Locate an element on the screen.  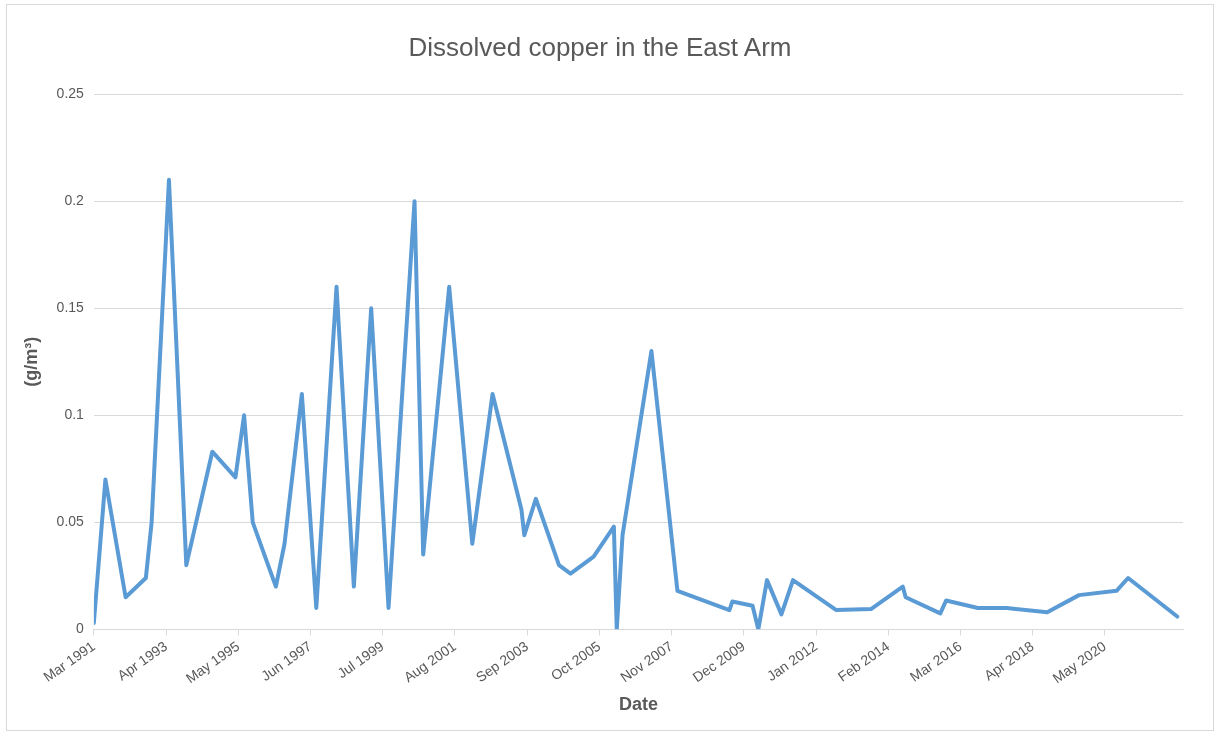
x-axis-title: Date is located at coordinates (638, 704).